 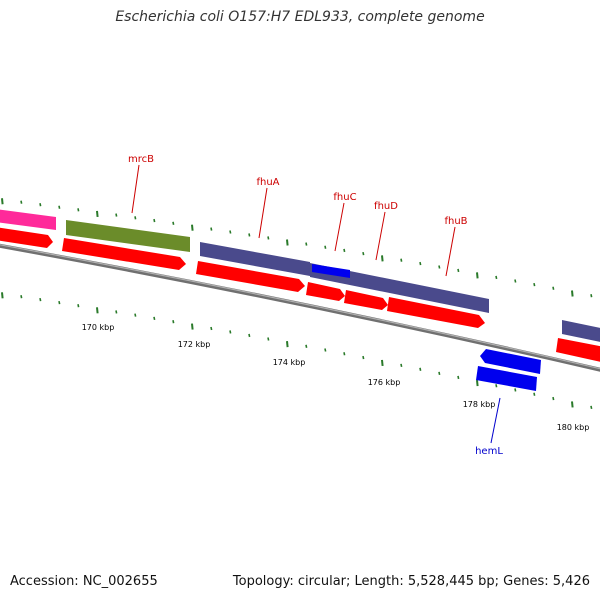 I want to click on scale-label: 170 kbp, so click(x=98, y=327).